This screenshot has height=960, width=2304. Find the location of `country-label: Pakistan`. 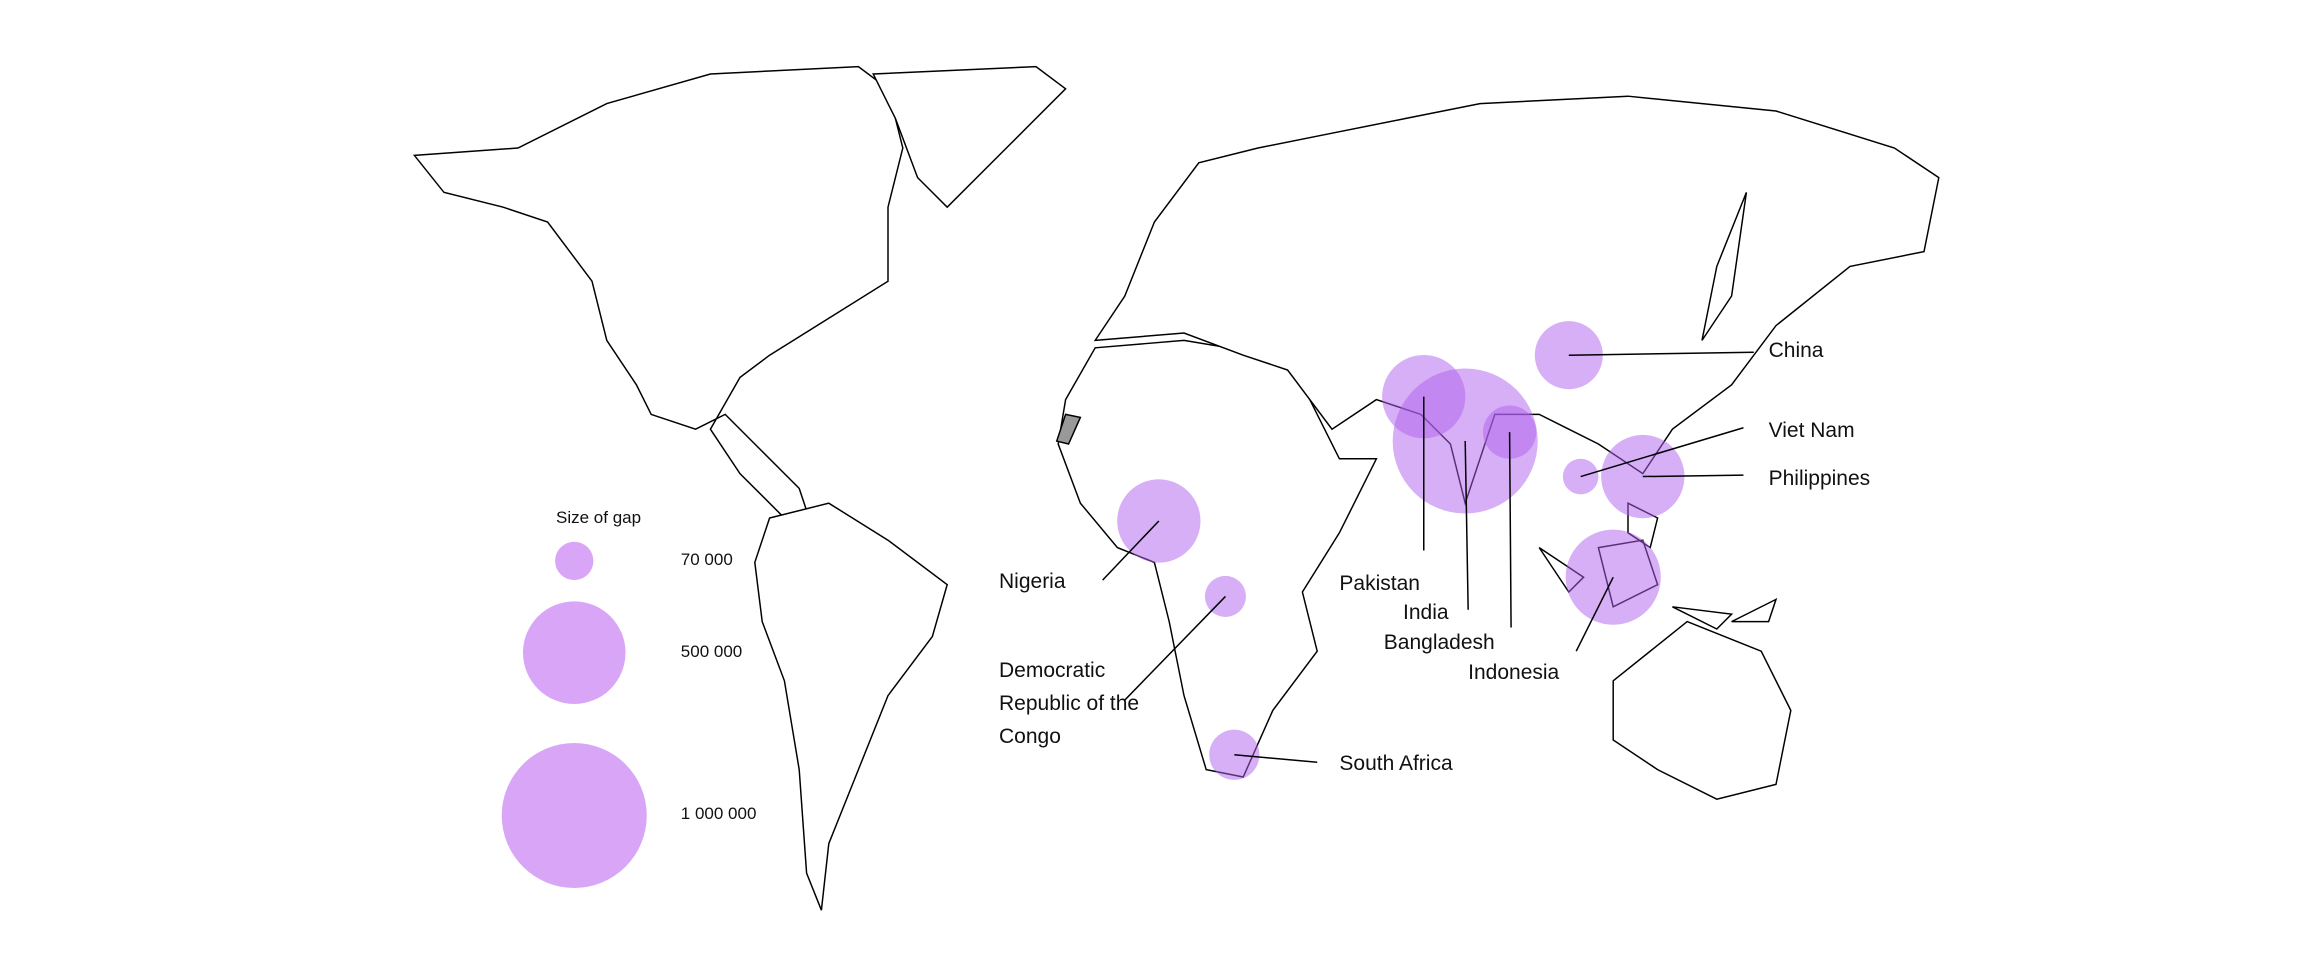

country-label: Pakistan is located at coordinates (1379, 583).